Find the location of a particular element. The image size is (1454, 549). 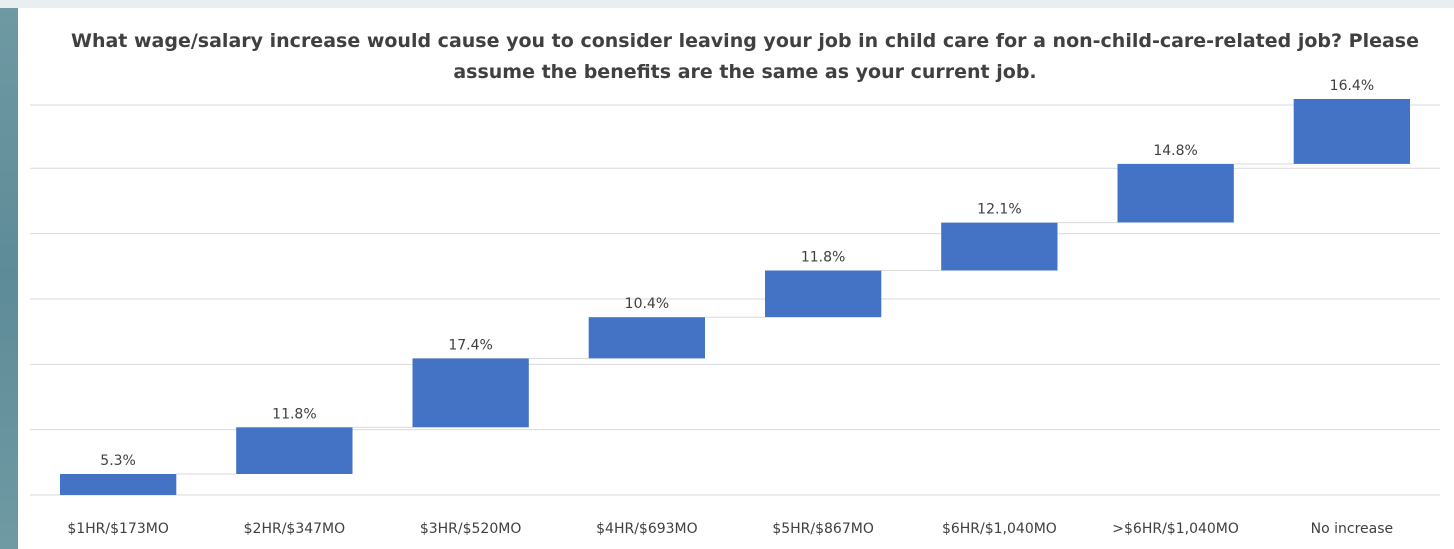

category-label: $4HR/$693MO is located at coordinates (647, 529).